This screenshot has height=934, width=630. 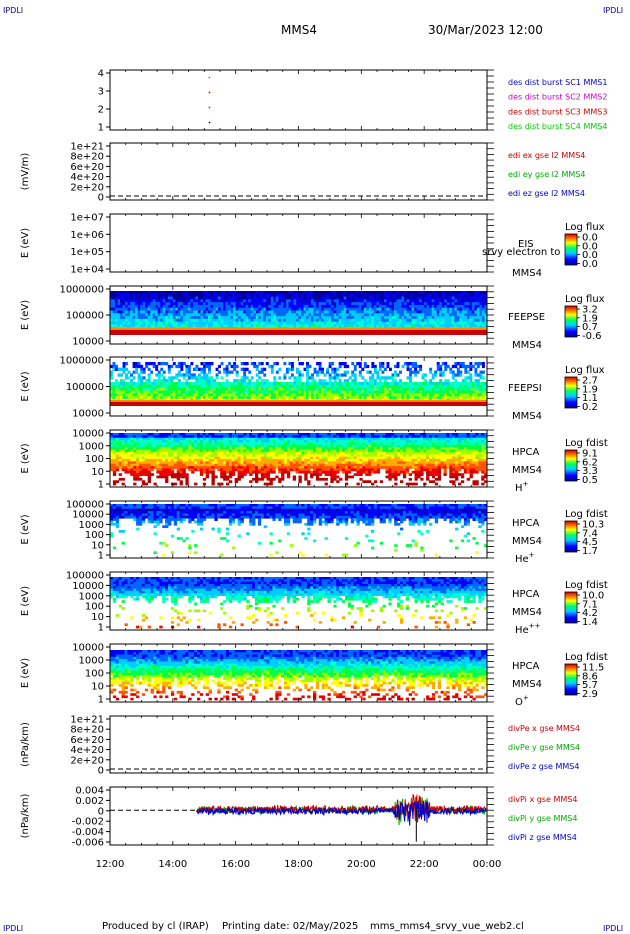 I want to click on y-tick-label: 4e+20, so click(x=87, y=177).